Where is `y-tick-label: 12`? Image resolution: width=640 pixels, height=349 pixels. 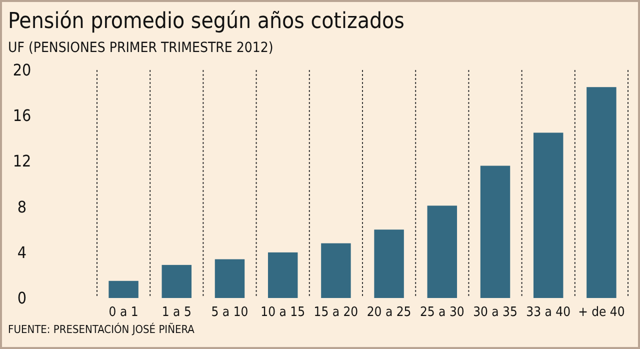
y-tick-label: 12 is located at coordinates (22, 161).